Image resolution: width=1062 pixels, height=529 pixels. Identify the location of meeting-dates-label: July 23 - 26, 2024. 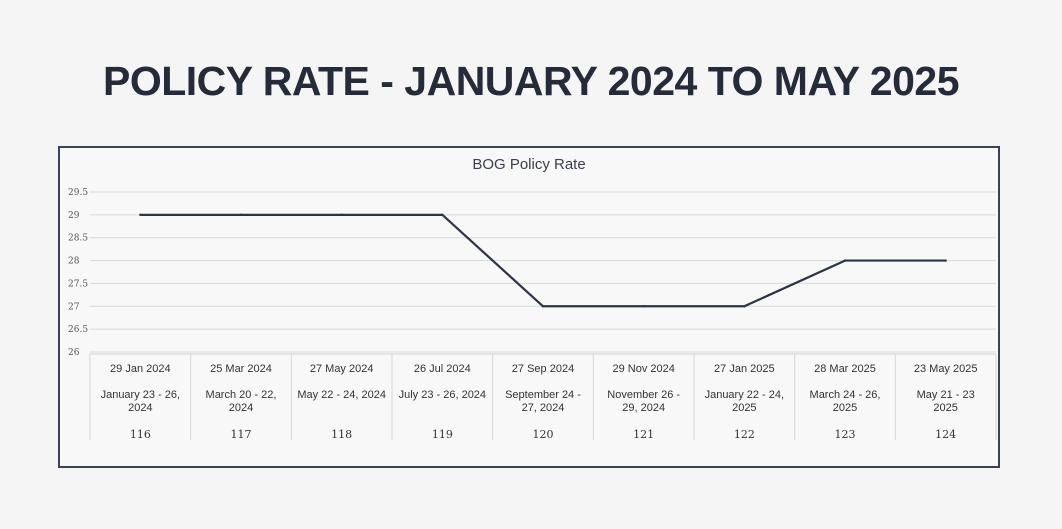
(442, 395).